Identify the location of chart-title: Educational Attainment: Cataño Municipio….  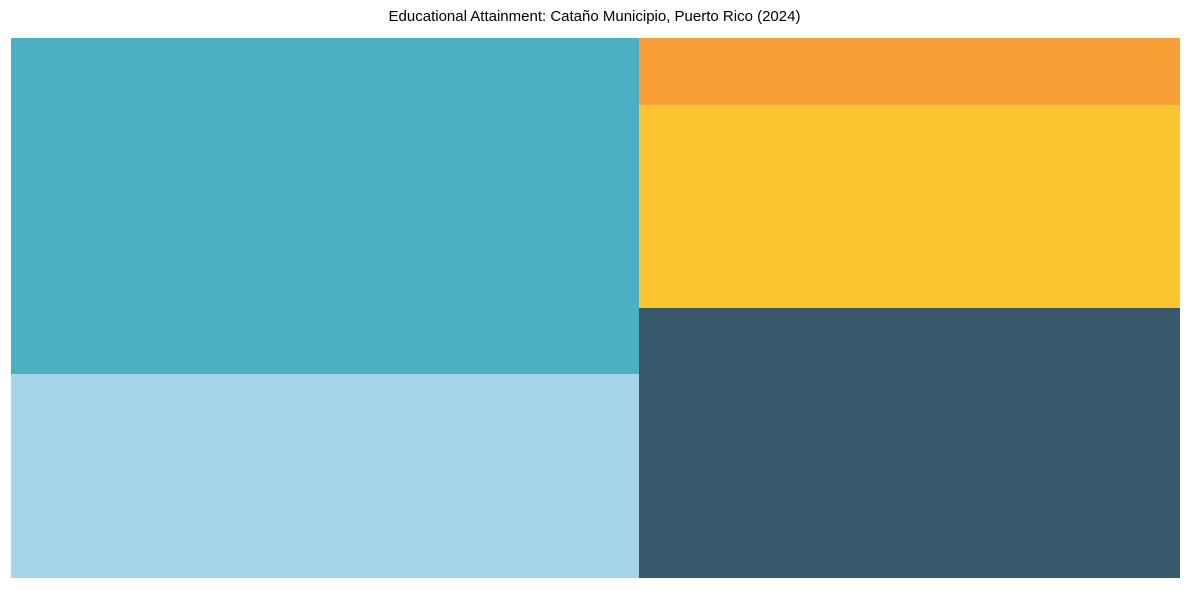
(594, 16).